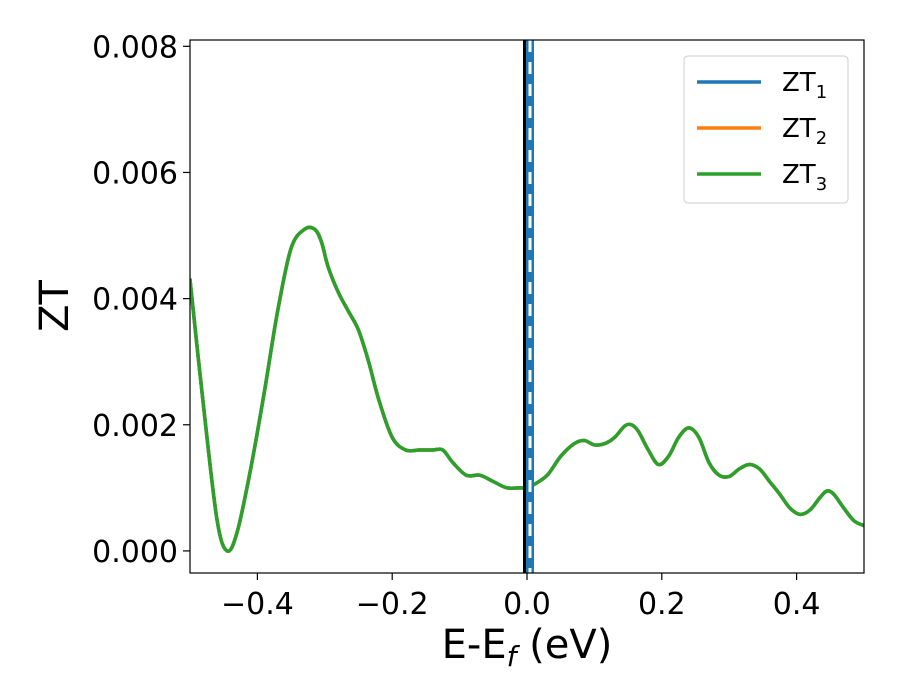 This screenshot has width=900, height=700. I want to click on y-tick-label: 0.000, so click(135, 552).